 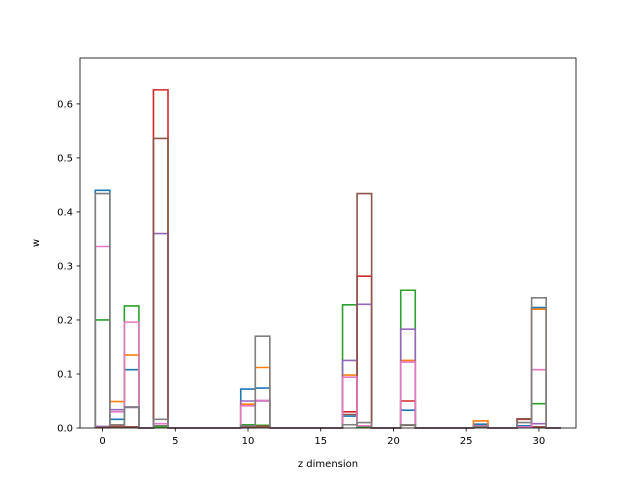 I want to click on x-tick-label: 30, so click(x=539, y=441).